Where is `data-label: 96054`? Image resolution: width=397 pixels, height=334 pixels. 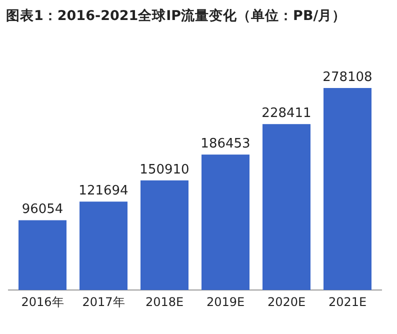
data-label: 96054 is located at coordinates (43, 210).